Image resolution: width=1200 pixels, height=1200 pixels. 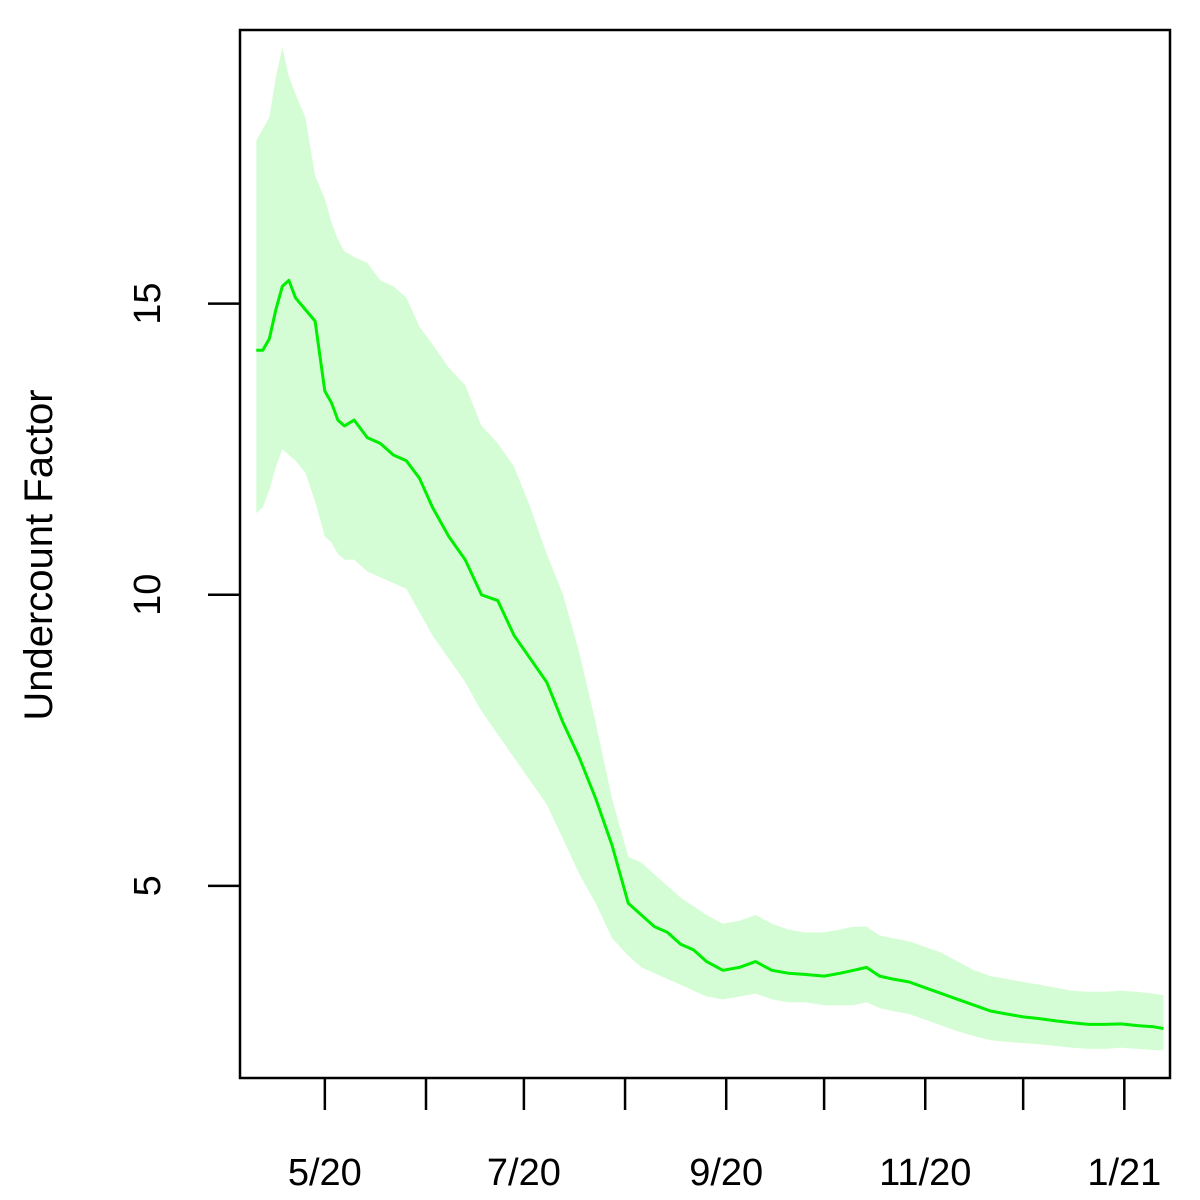 What do you see at coordinates (183, 589) in the screenshot?
I see `y-axis: 5 10 15` at bounding box center [183, 589].